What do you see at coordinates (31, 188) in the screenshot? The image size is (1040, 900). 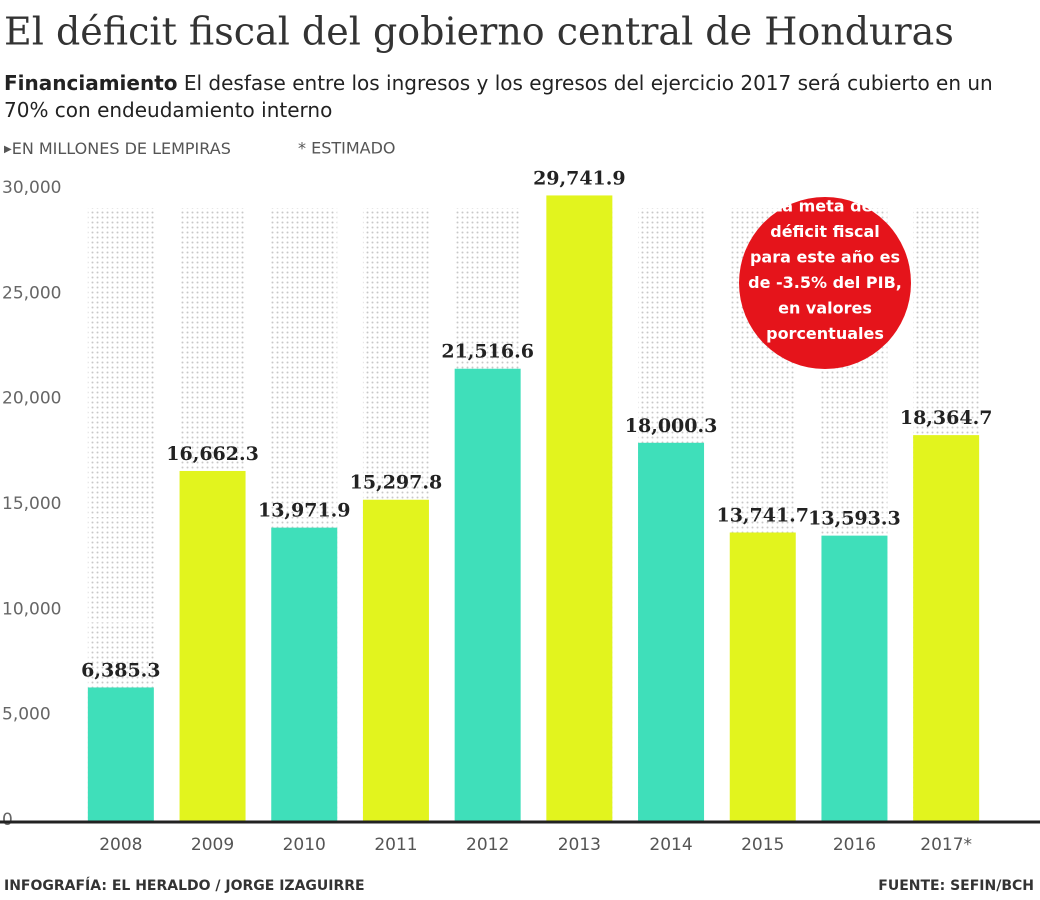 I see `y-tick-label: 30,000` at bounding box center [31, 188].